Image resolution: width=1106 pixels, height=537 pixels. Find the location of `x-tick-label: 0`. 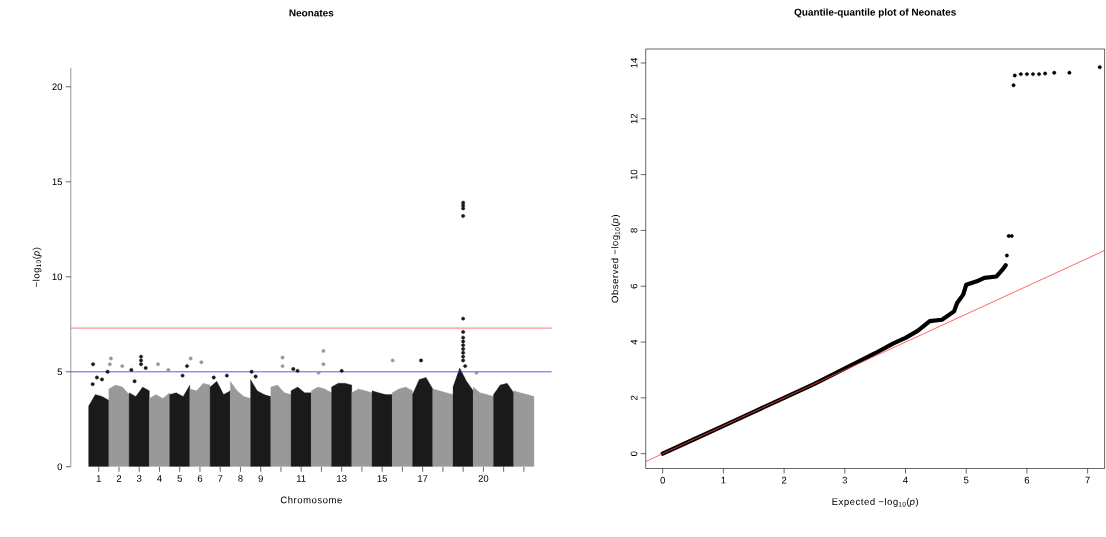

x-tick-label: 0 is located at coordinates (662, 480).